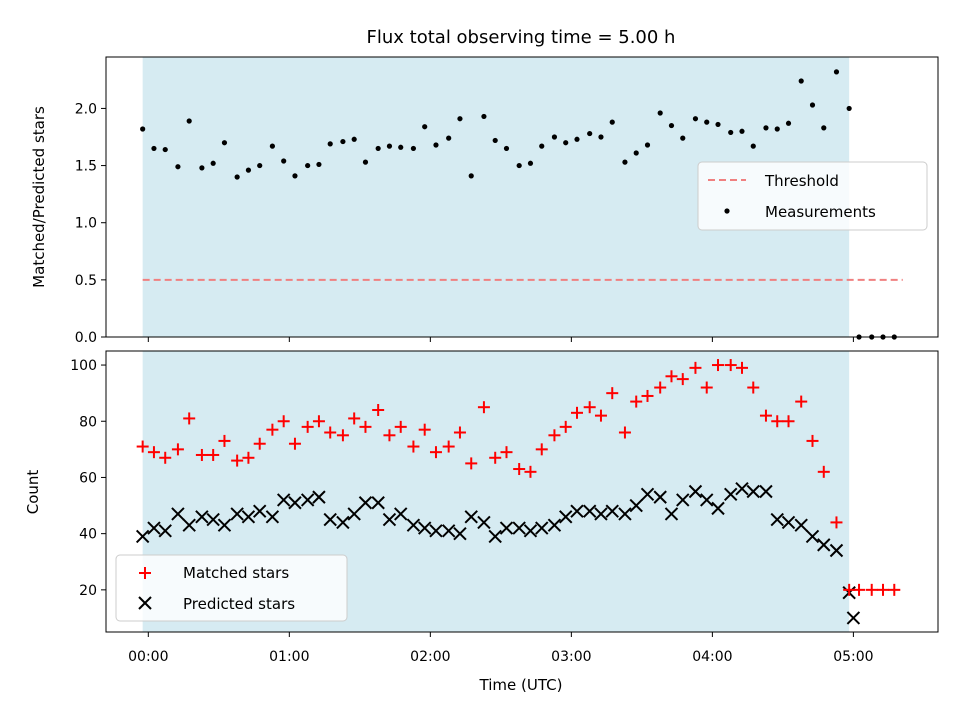  What do you see at coordinates (853, 657) in the screenshot?
I see `x-tick-label: 05:00` at bounding box center [853, 657].